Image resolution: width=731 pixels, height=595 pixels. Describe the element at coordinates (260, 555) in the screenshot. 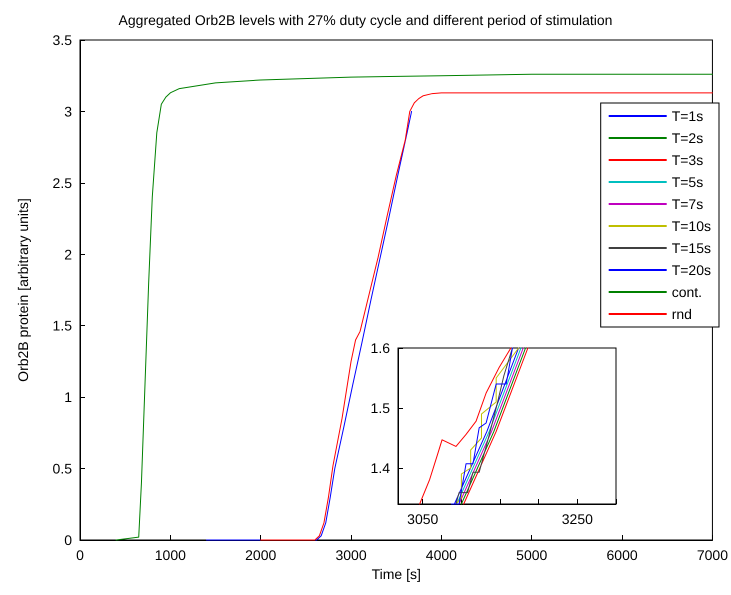

I see `x-tick-label: 2000` at that location.